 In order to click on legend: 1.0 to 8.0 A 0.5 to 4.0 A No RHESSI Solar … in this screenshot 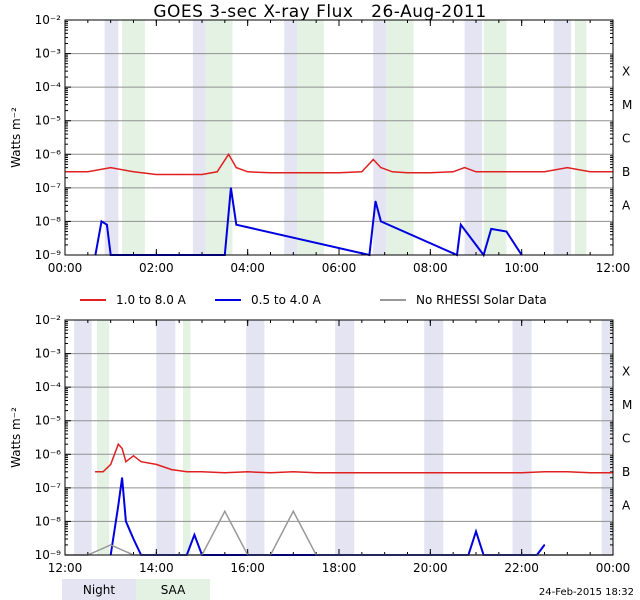, I will do `click(313, 300)`.